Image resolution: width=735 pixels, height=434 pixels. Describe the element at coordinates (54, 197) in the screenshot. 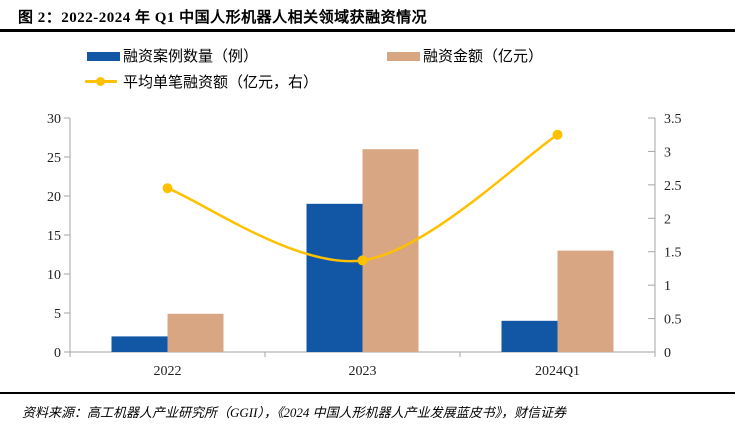

I see `left-axis-tick-label: 20` at that location.